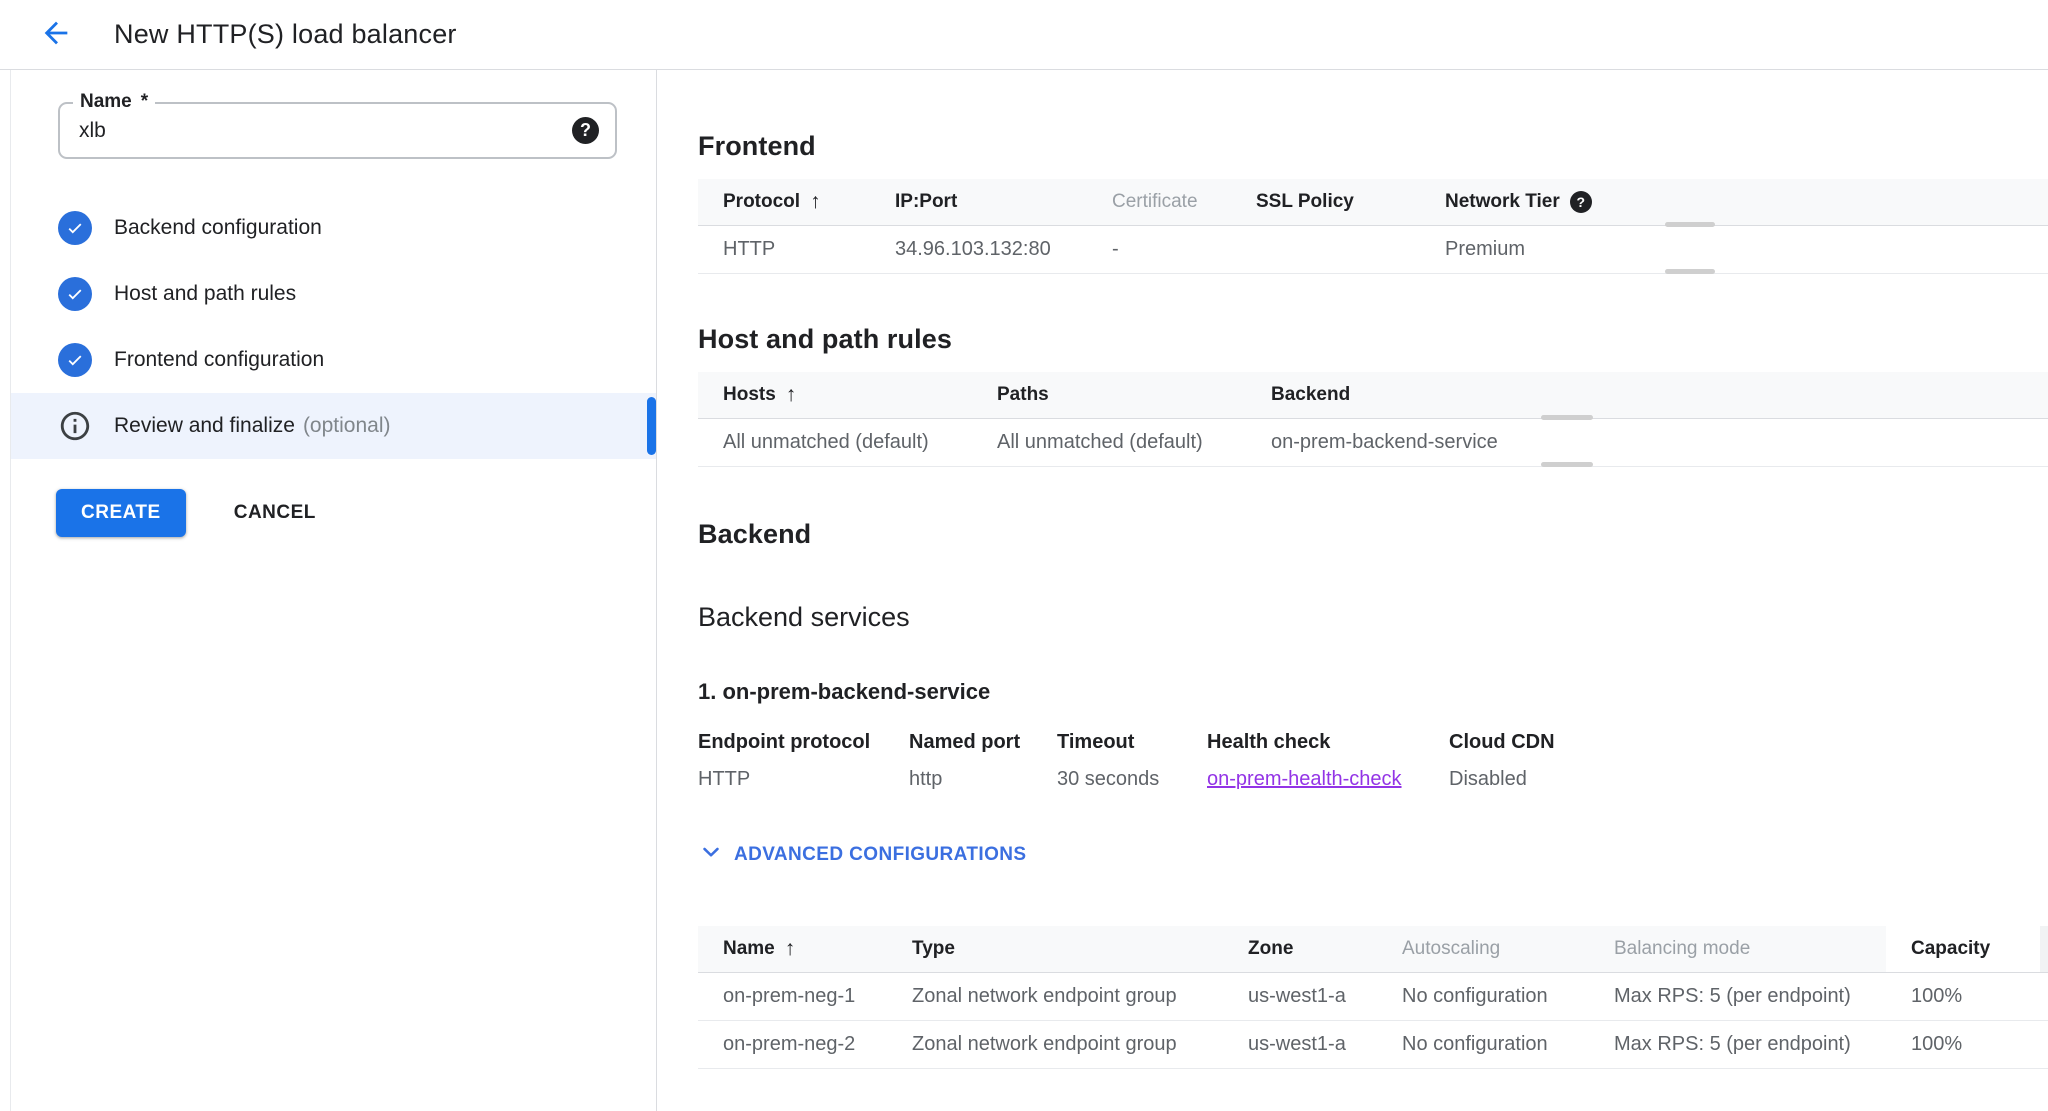  I want to click on step-backend-configuration: Backend configuration, so click(333, 228).